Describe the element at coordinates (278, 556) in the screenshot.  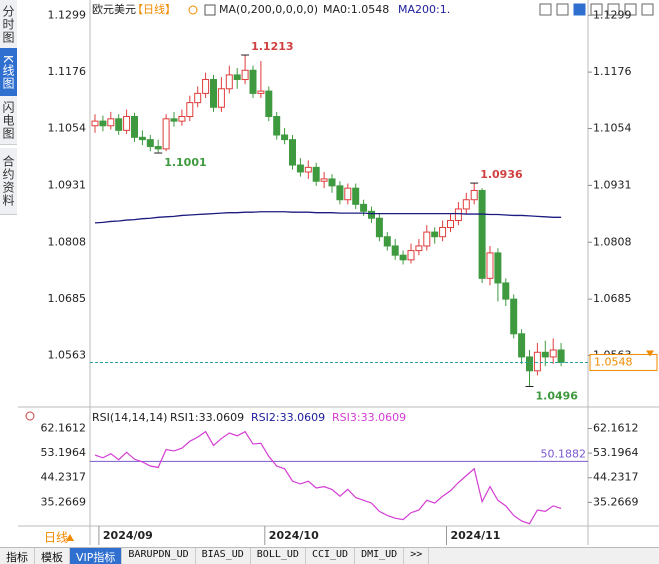
I see `tab: BOLL_UD` at that location.